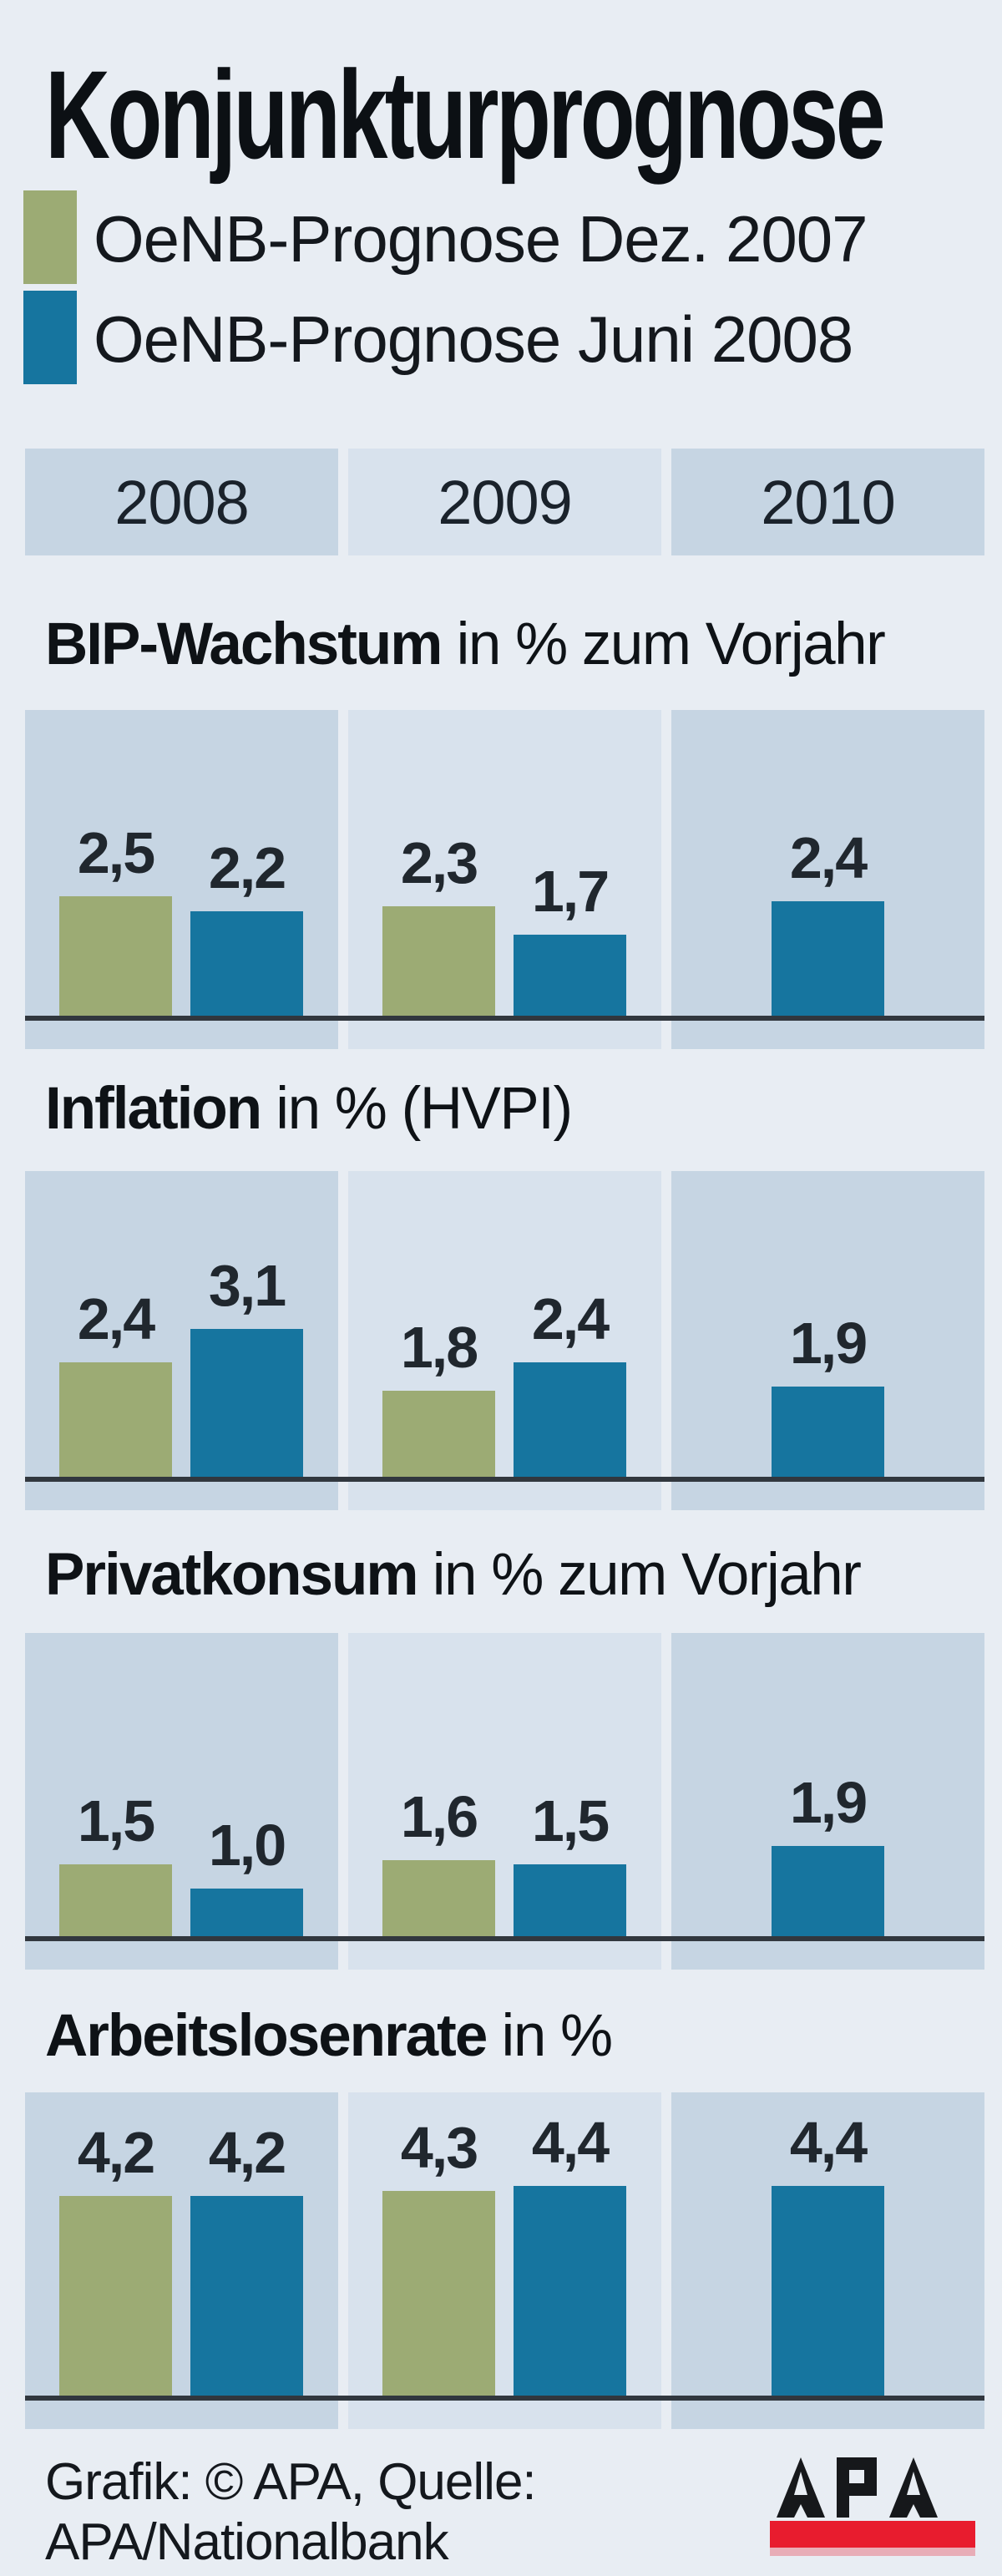  Describe the element at coordinates (232, 1575) in the screenshot. I see `section-title-bold: Privatkonsum` at that location.